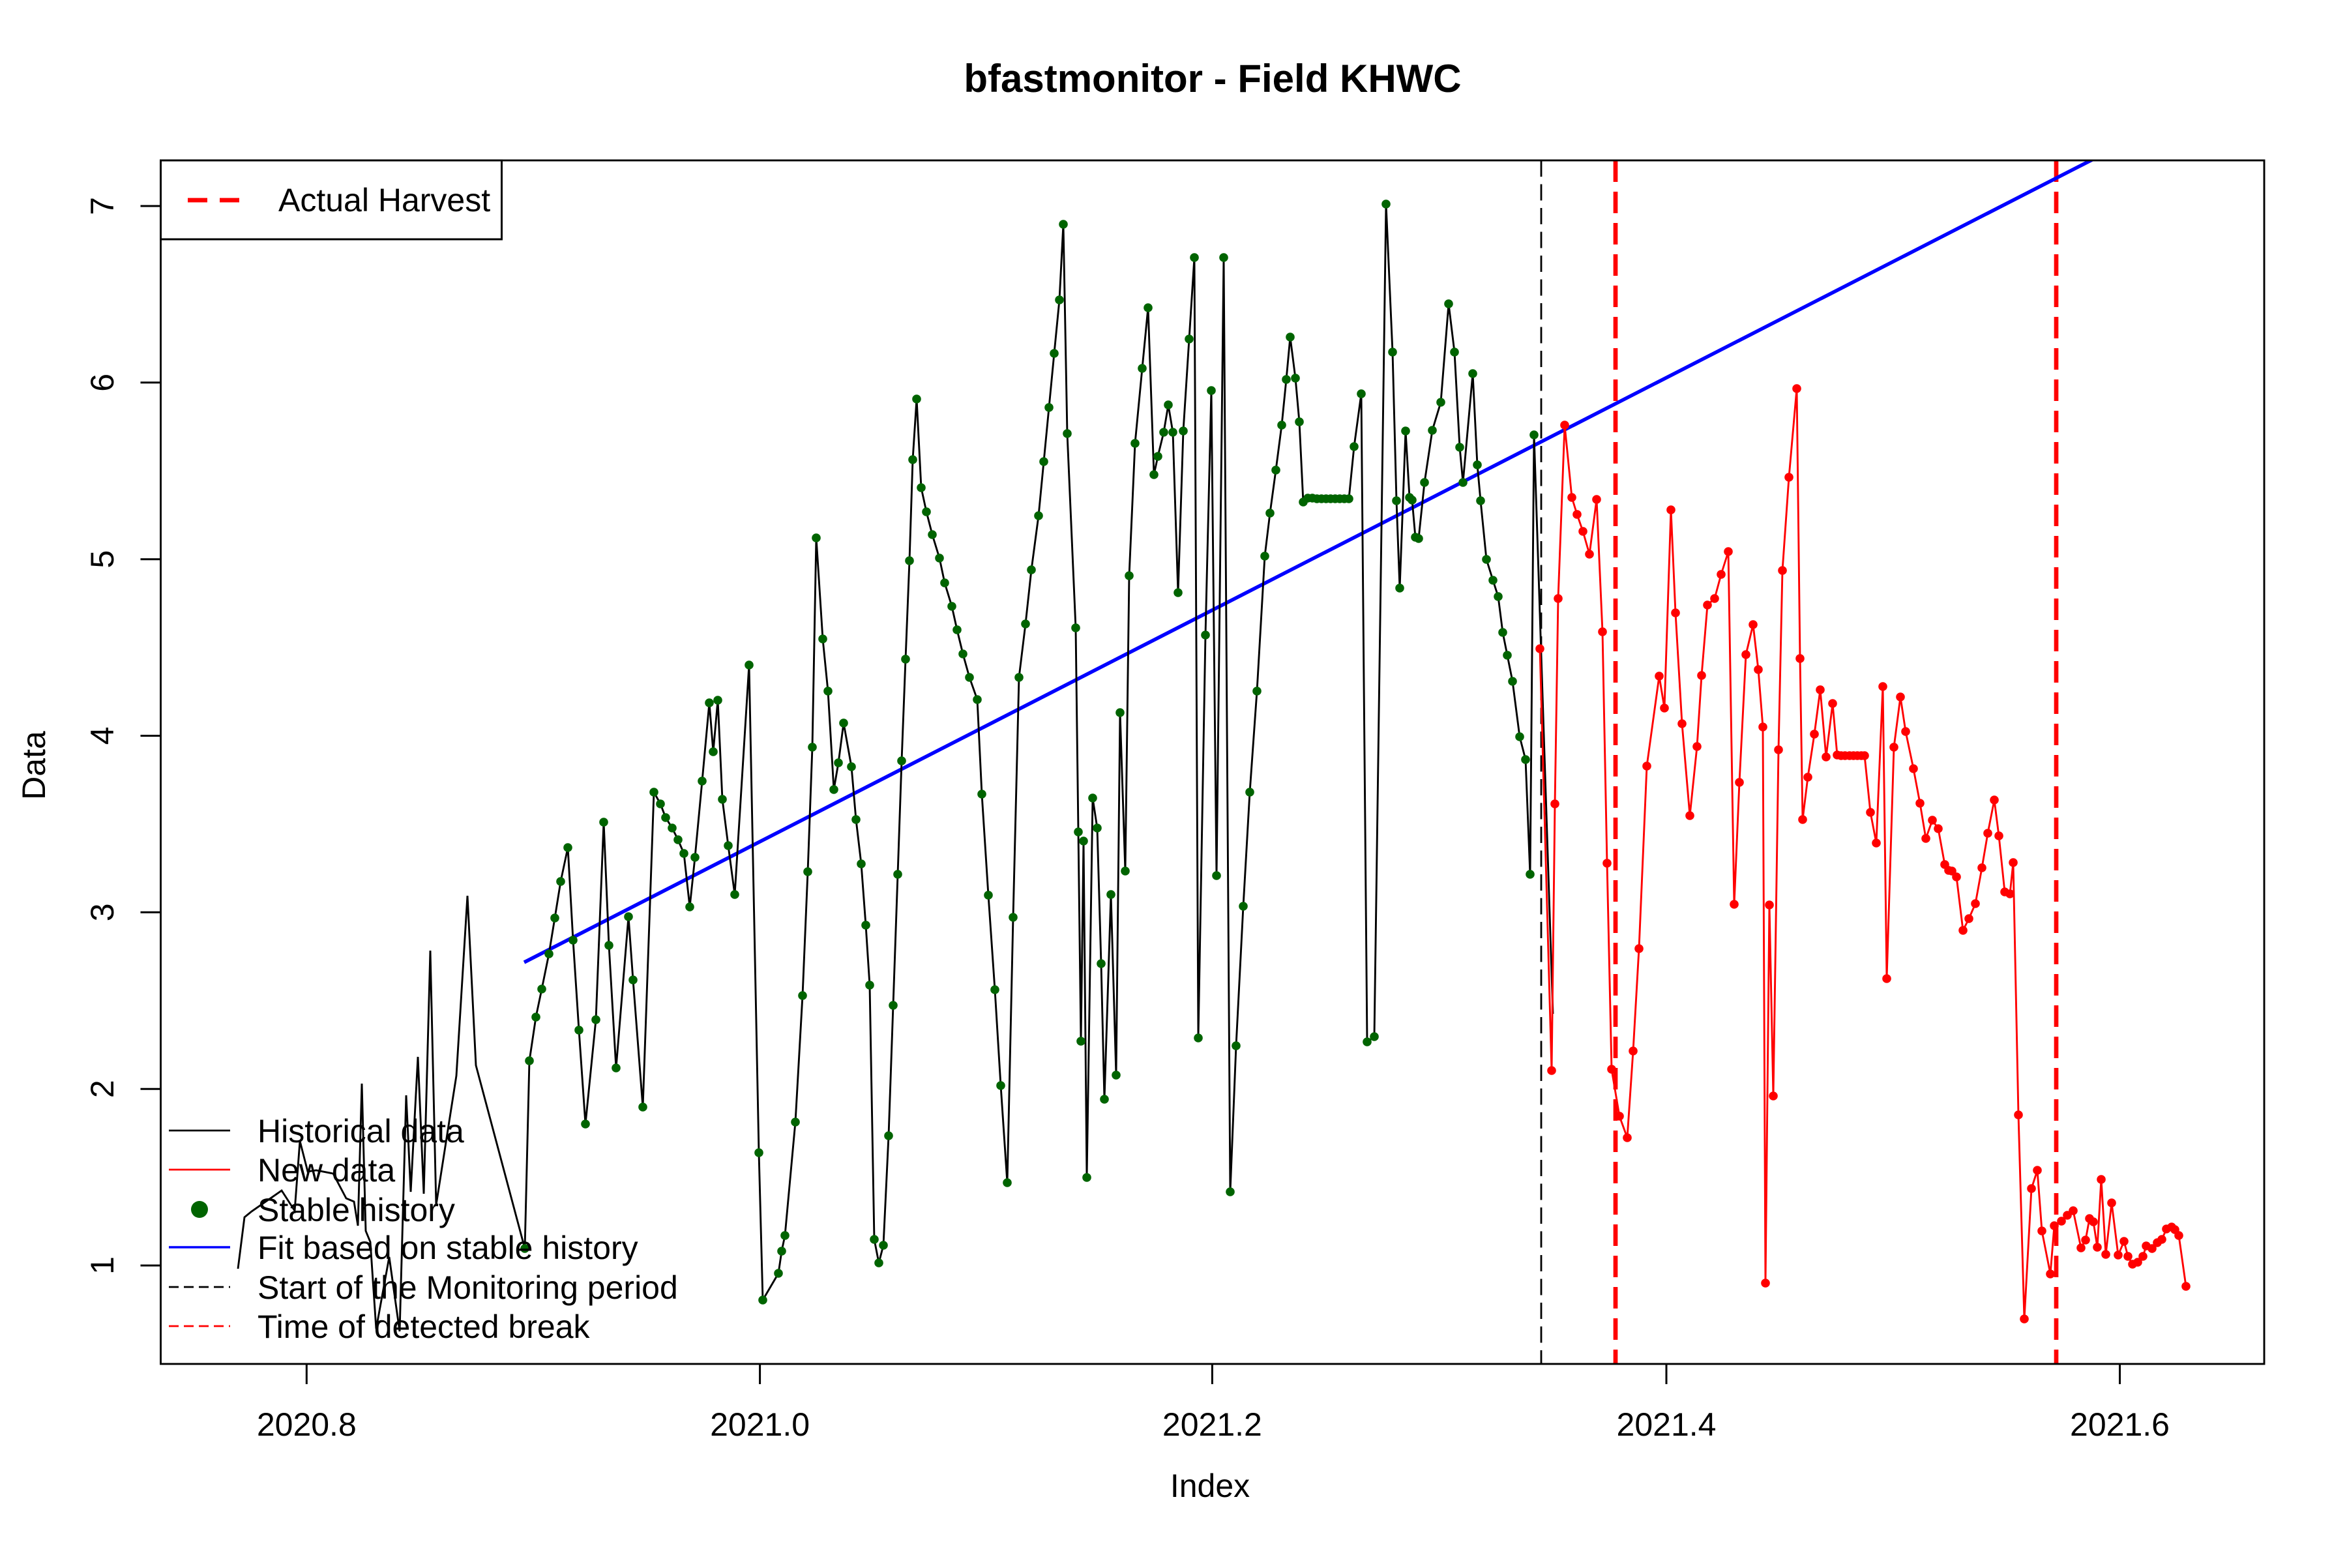  I want to click on svg-text: 2021.0, so click(760, 1425).